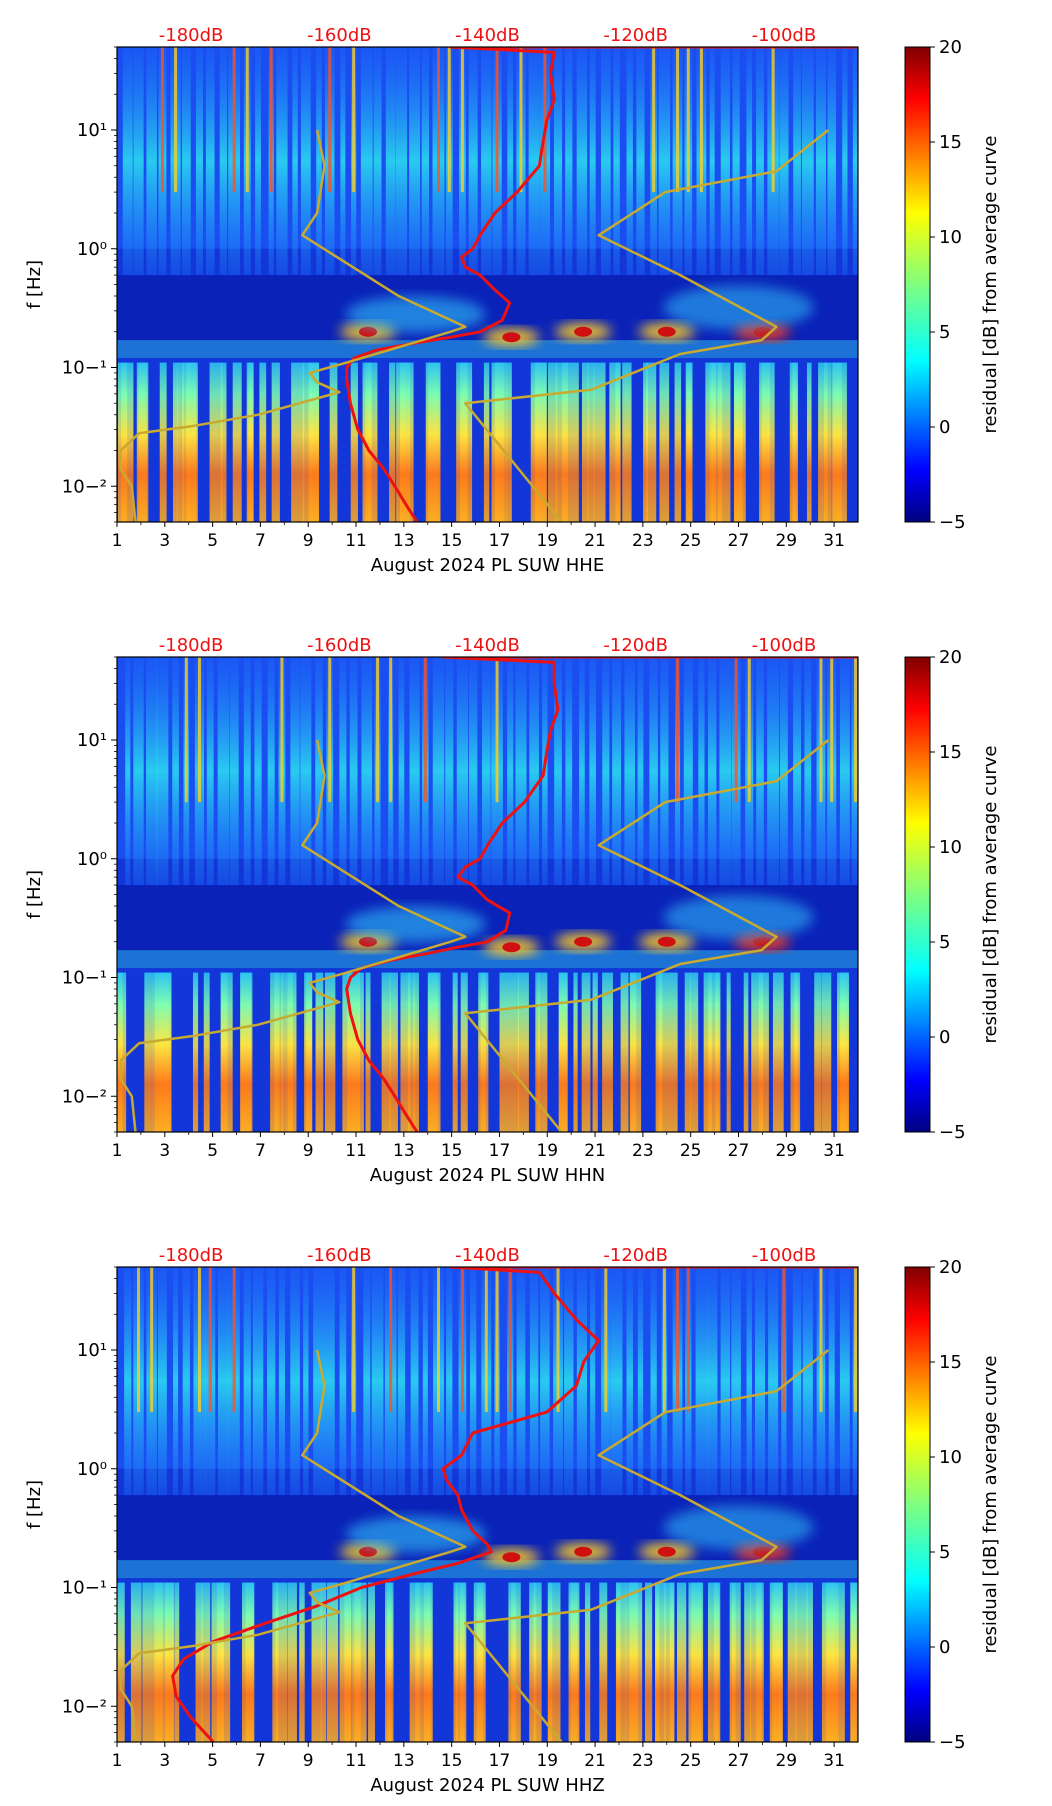 The image size is (1052, 1806). Describe the element at coordinates (691, 1761) in the screenshot. I see `x-tick-label: 25` at that location.